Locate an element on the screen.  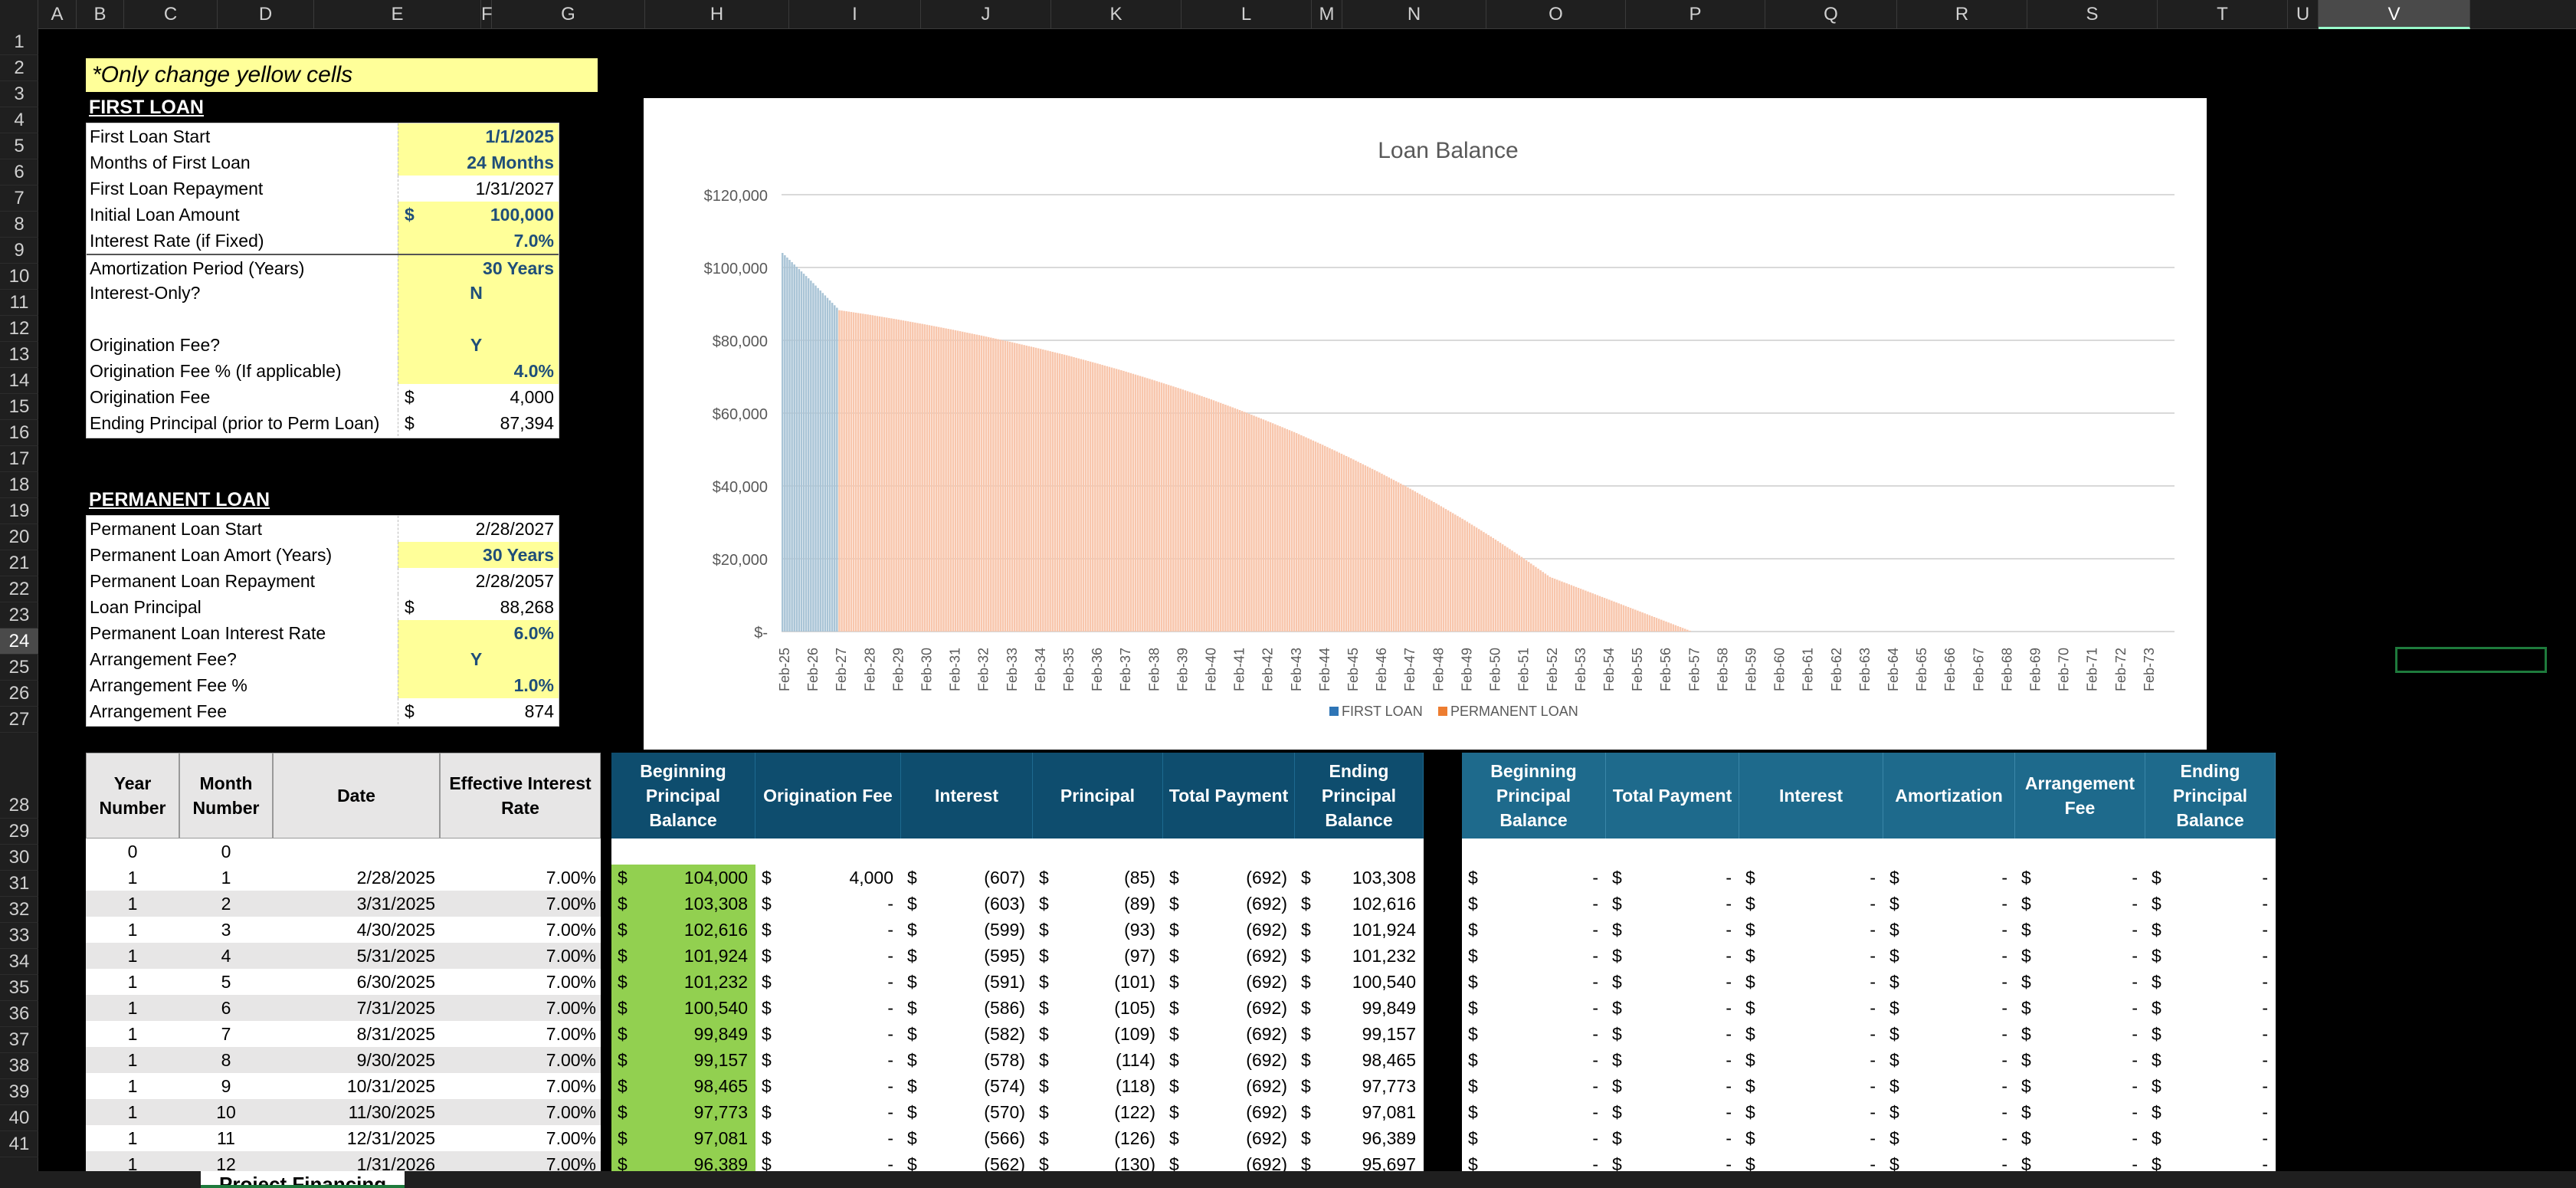
row-header-13: 13 is located at coordinates (19, 355).